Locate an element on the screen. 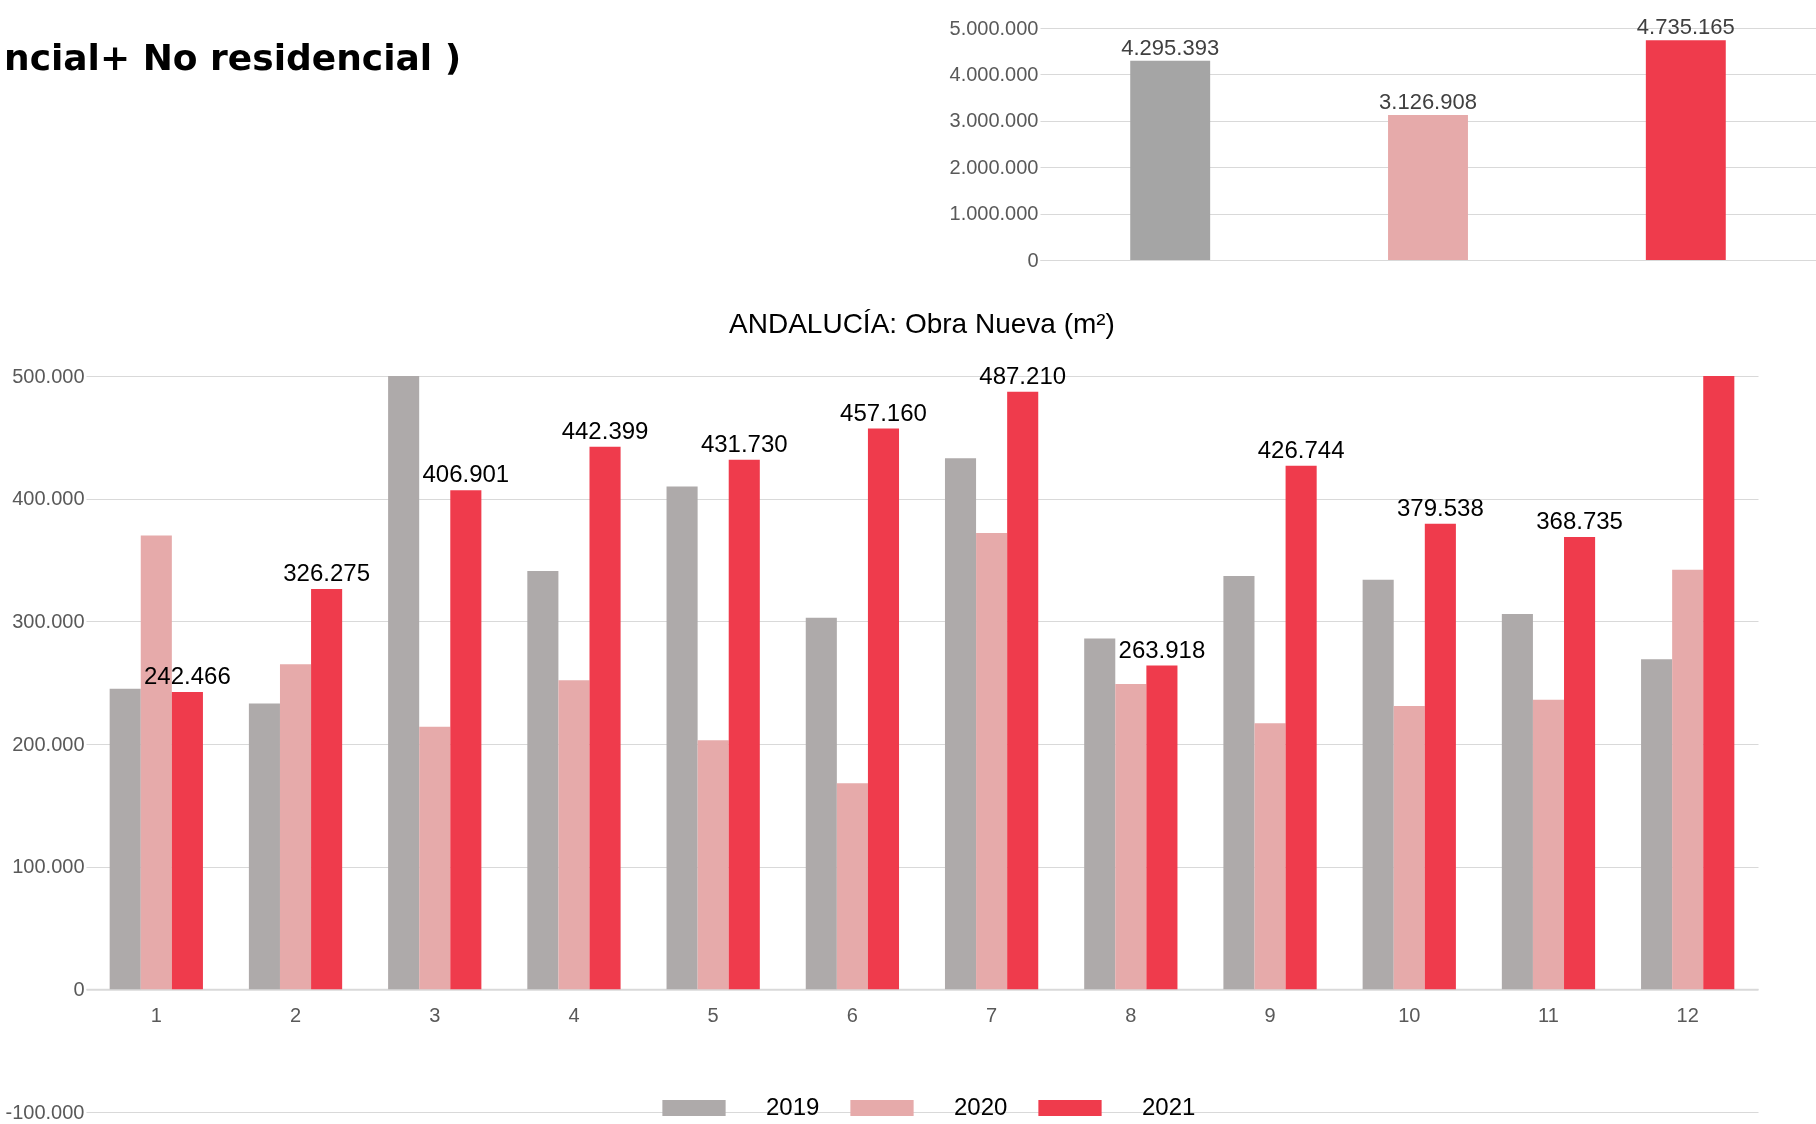 This screenshot has width=1816, height=1124. x-tick-label: 6 is located at coordinates (852, 1014).